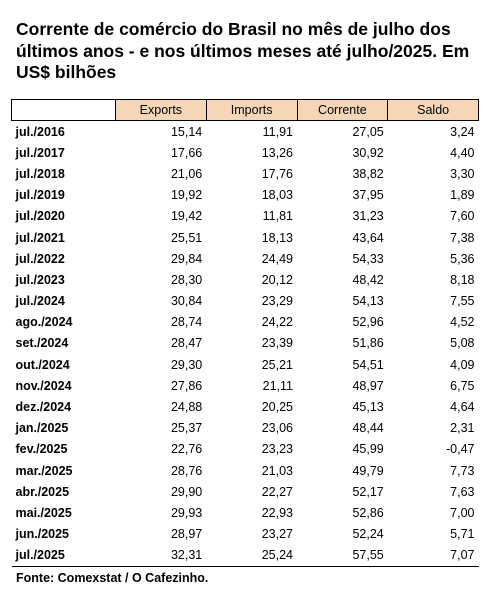  Describe the element at coordinates (462, 237) in the screenshot. I see `cell-saldo: 7,38` at that location.